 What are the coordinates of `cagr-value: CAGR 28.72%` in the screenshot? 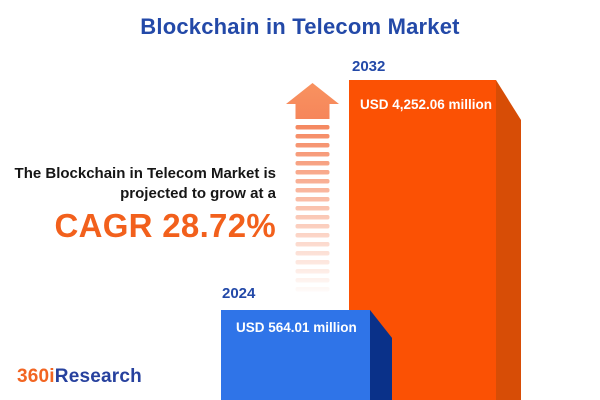 It's located at (165, 225).